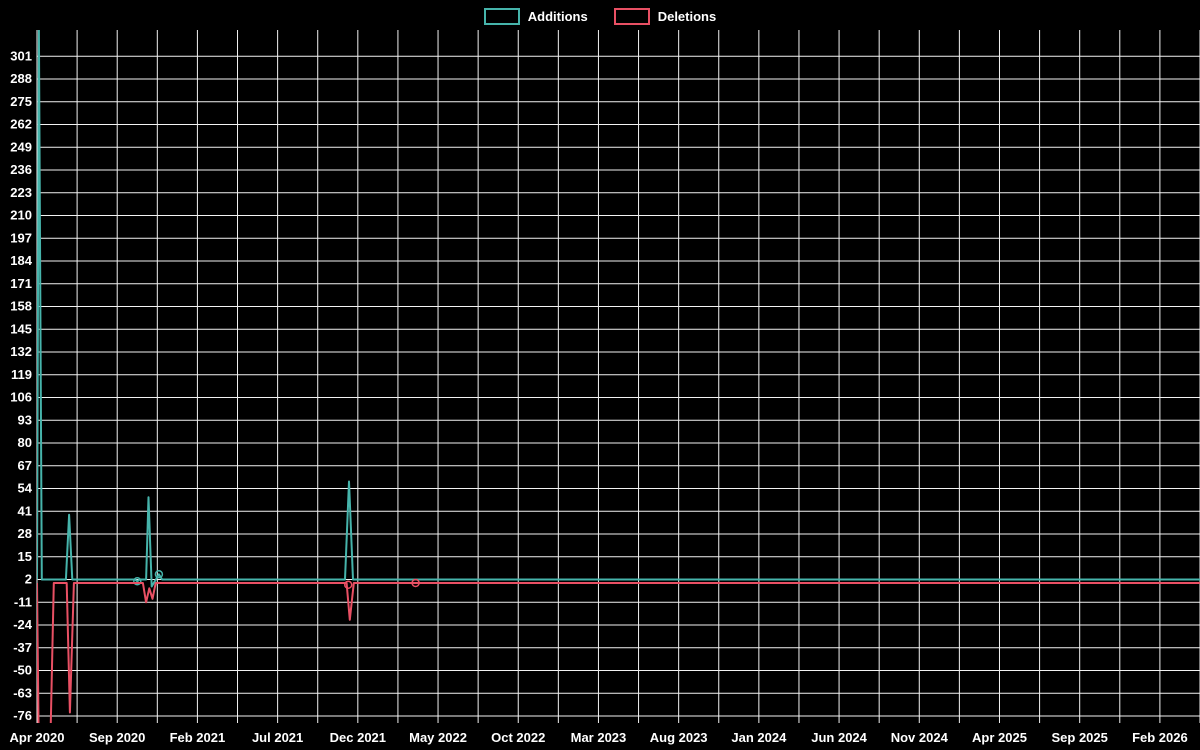 The width and height of the screenshot is (1200, 750). What do you see at coordinates (23, 601) in the screenshot?
I see `y-tick-label: -11` at bounding box center [23, 601].